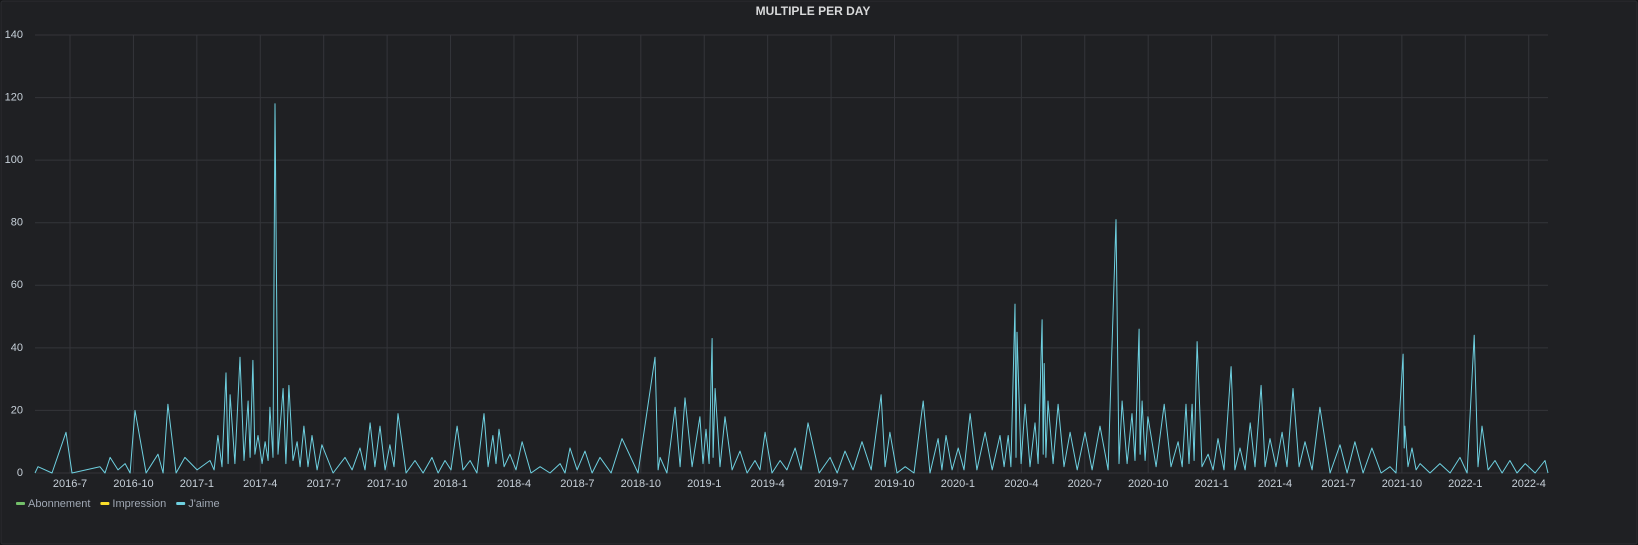 The height and width of the screenshot is (545, 1638). I want to click on x-tick-label: 2020-1, so click(958, 484).